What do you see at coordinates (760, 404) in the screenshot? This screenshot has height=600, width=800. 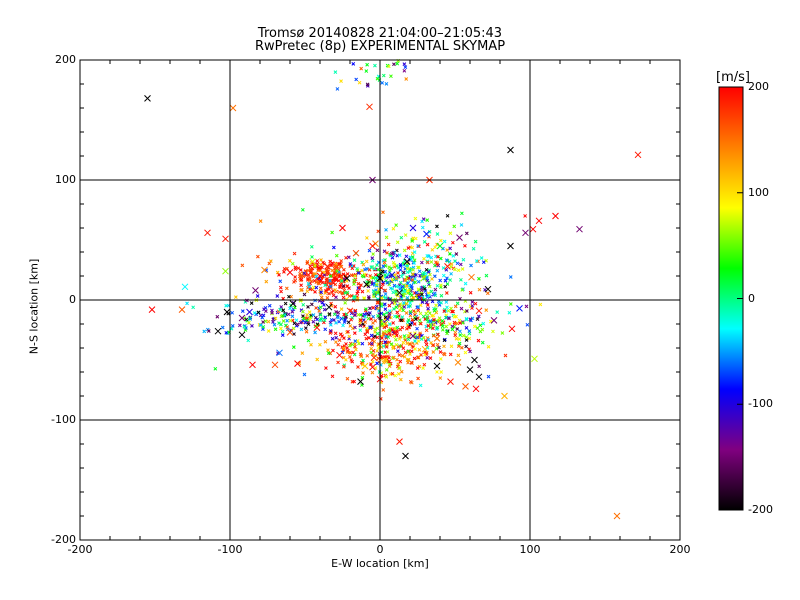 I see `colorbar-tick-label: -100` at bounding box center [760, 404].